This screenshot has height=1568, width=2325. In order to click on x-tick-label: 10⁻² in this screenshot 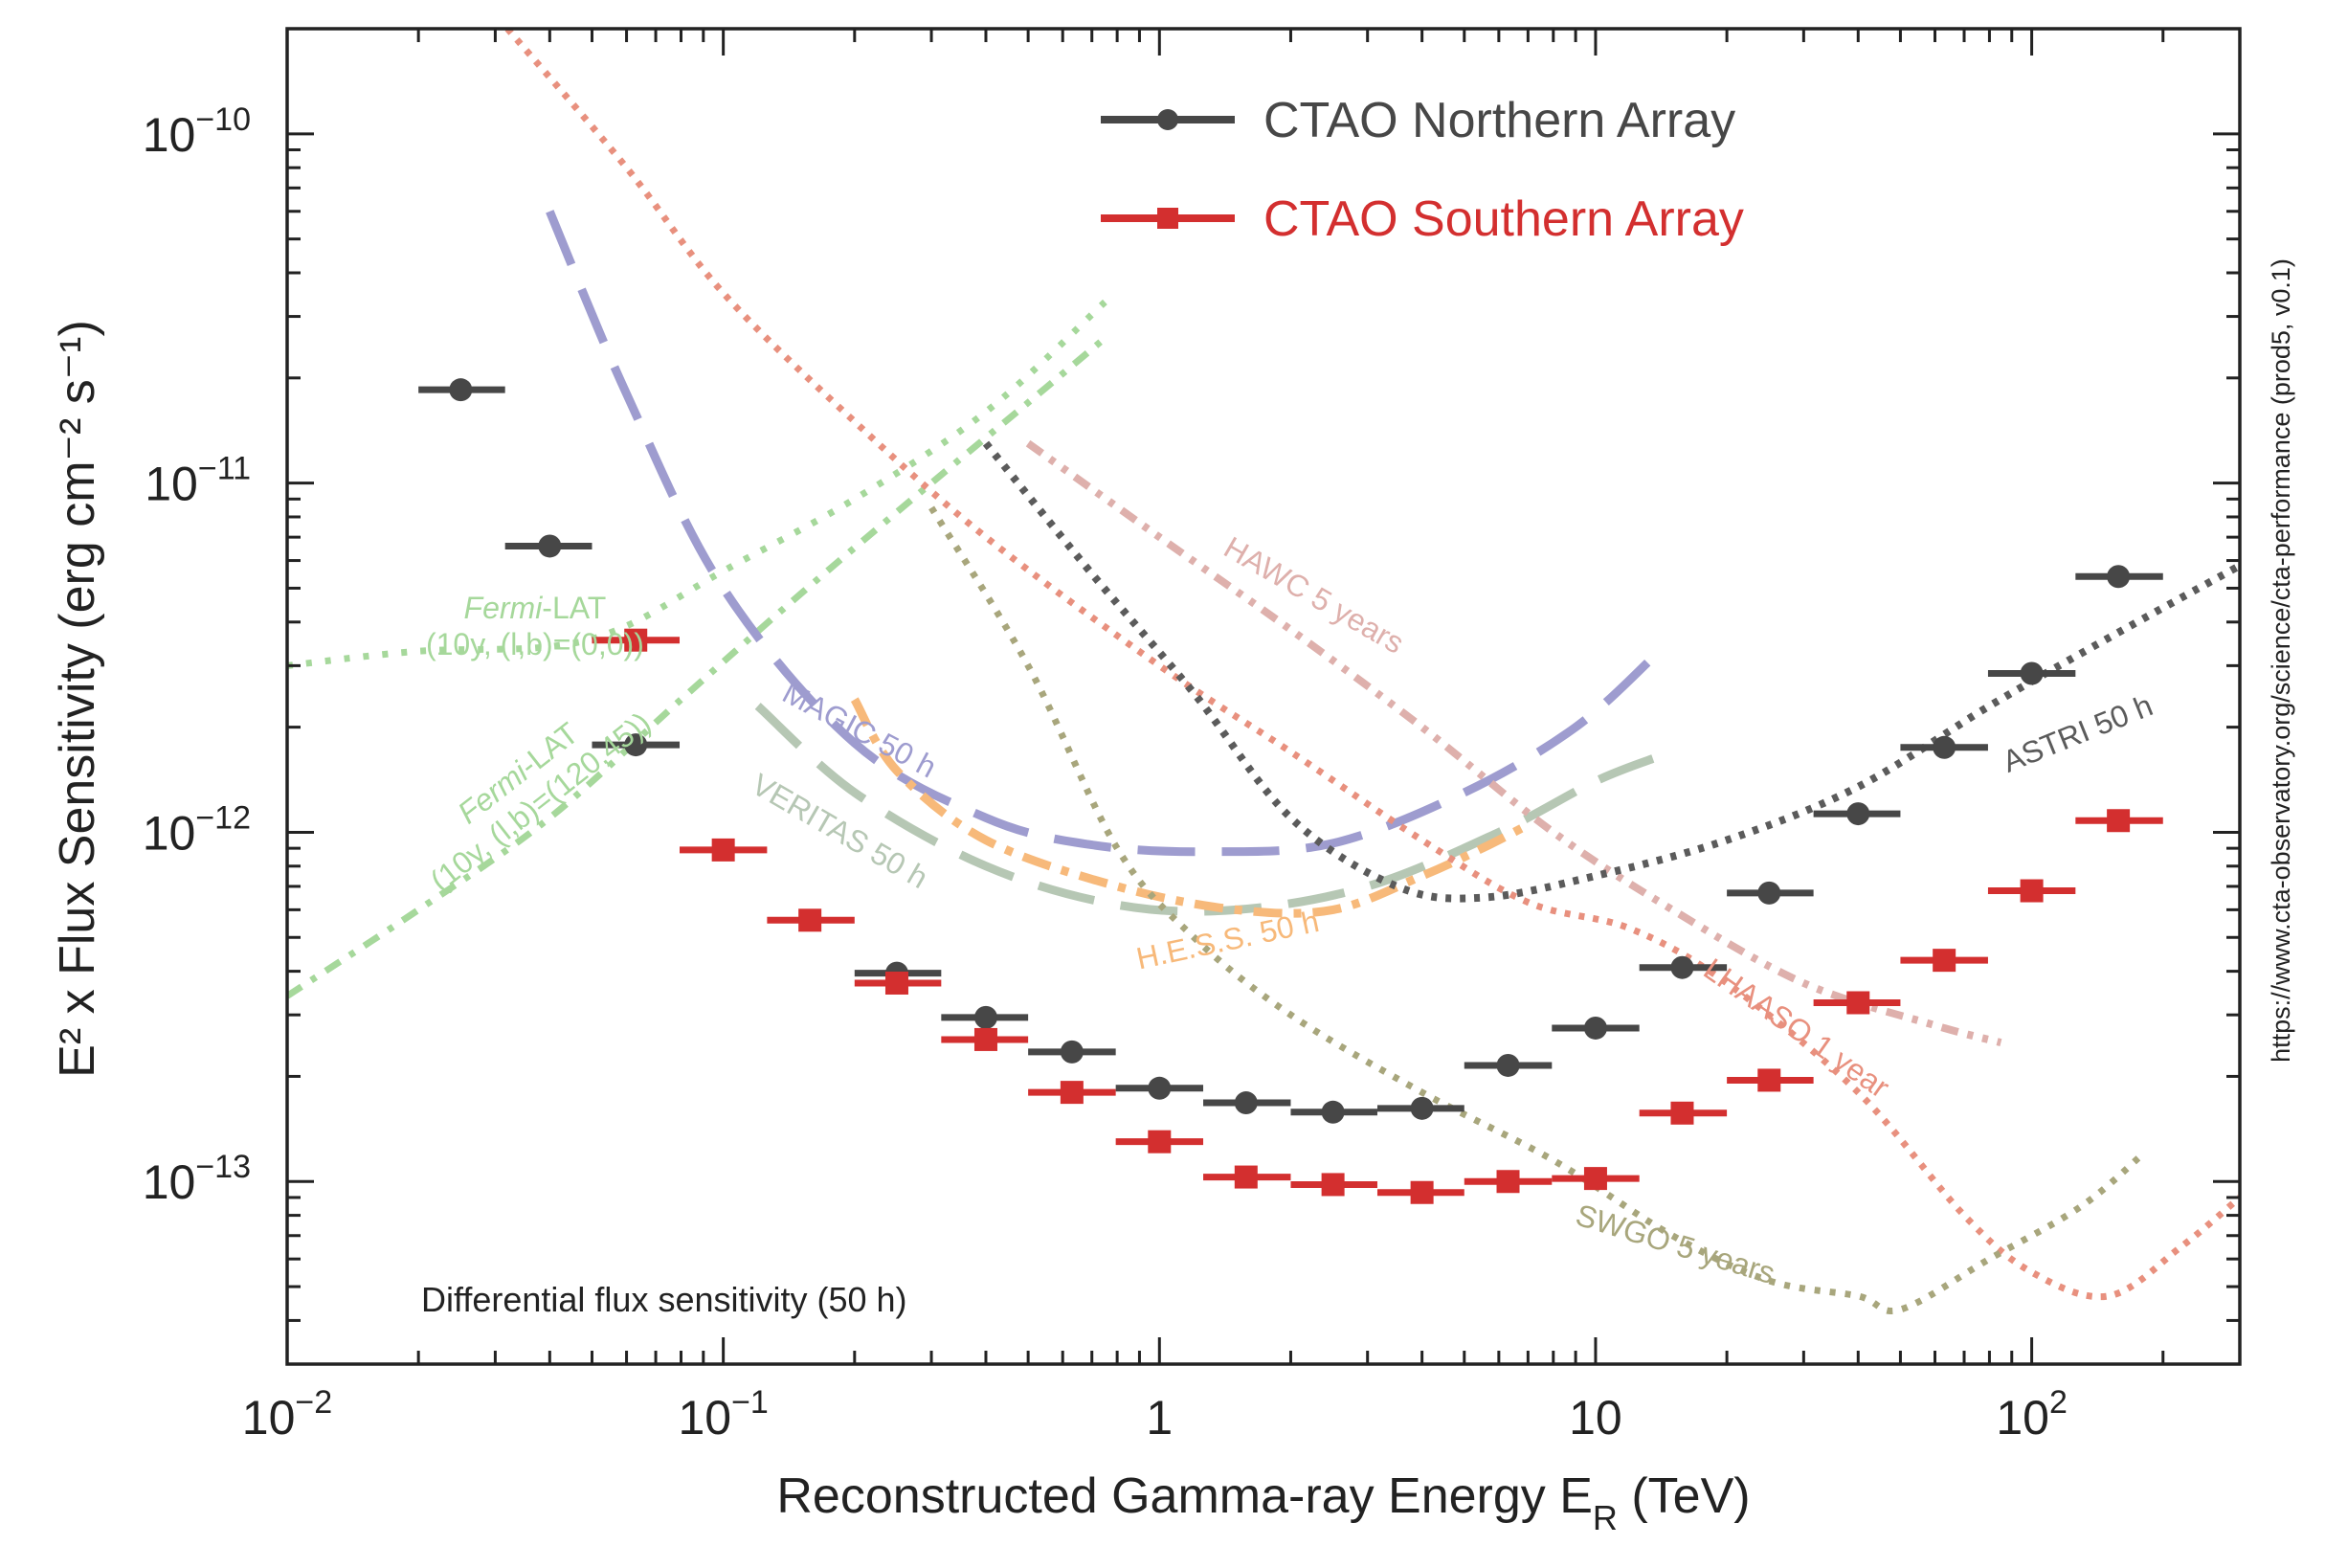, I will do `click(287, 1415)`.